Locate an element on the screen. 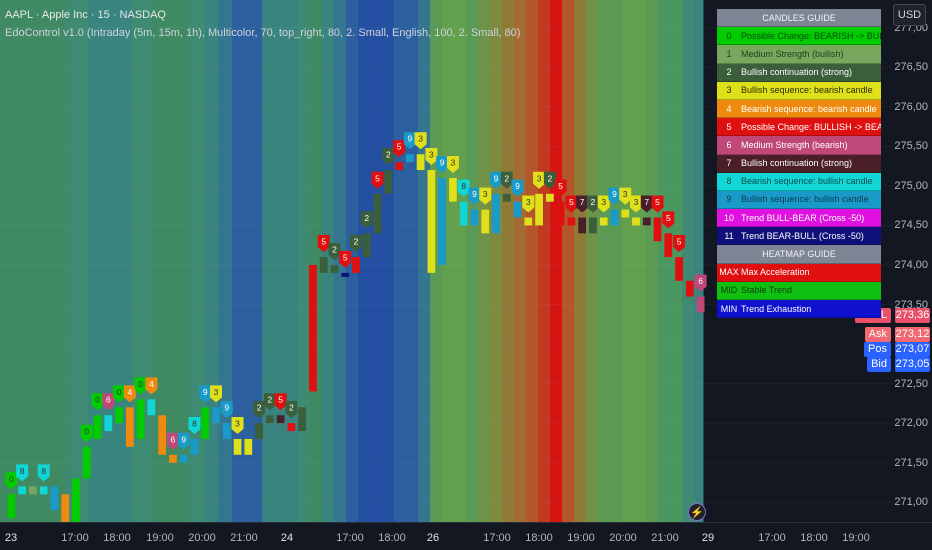 This screenshot has height=550, width=932. signal-code: 0 is located at coordinates (97, 400).